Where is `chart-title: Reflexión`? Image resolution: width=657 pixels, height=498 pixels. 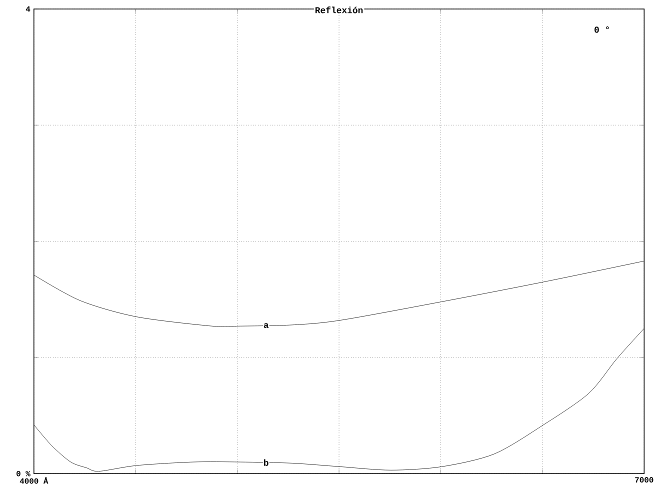 chart-title: Reflexión is located at coordinates (339, 10).